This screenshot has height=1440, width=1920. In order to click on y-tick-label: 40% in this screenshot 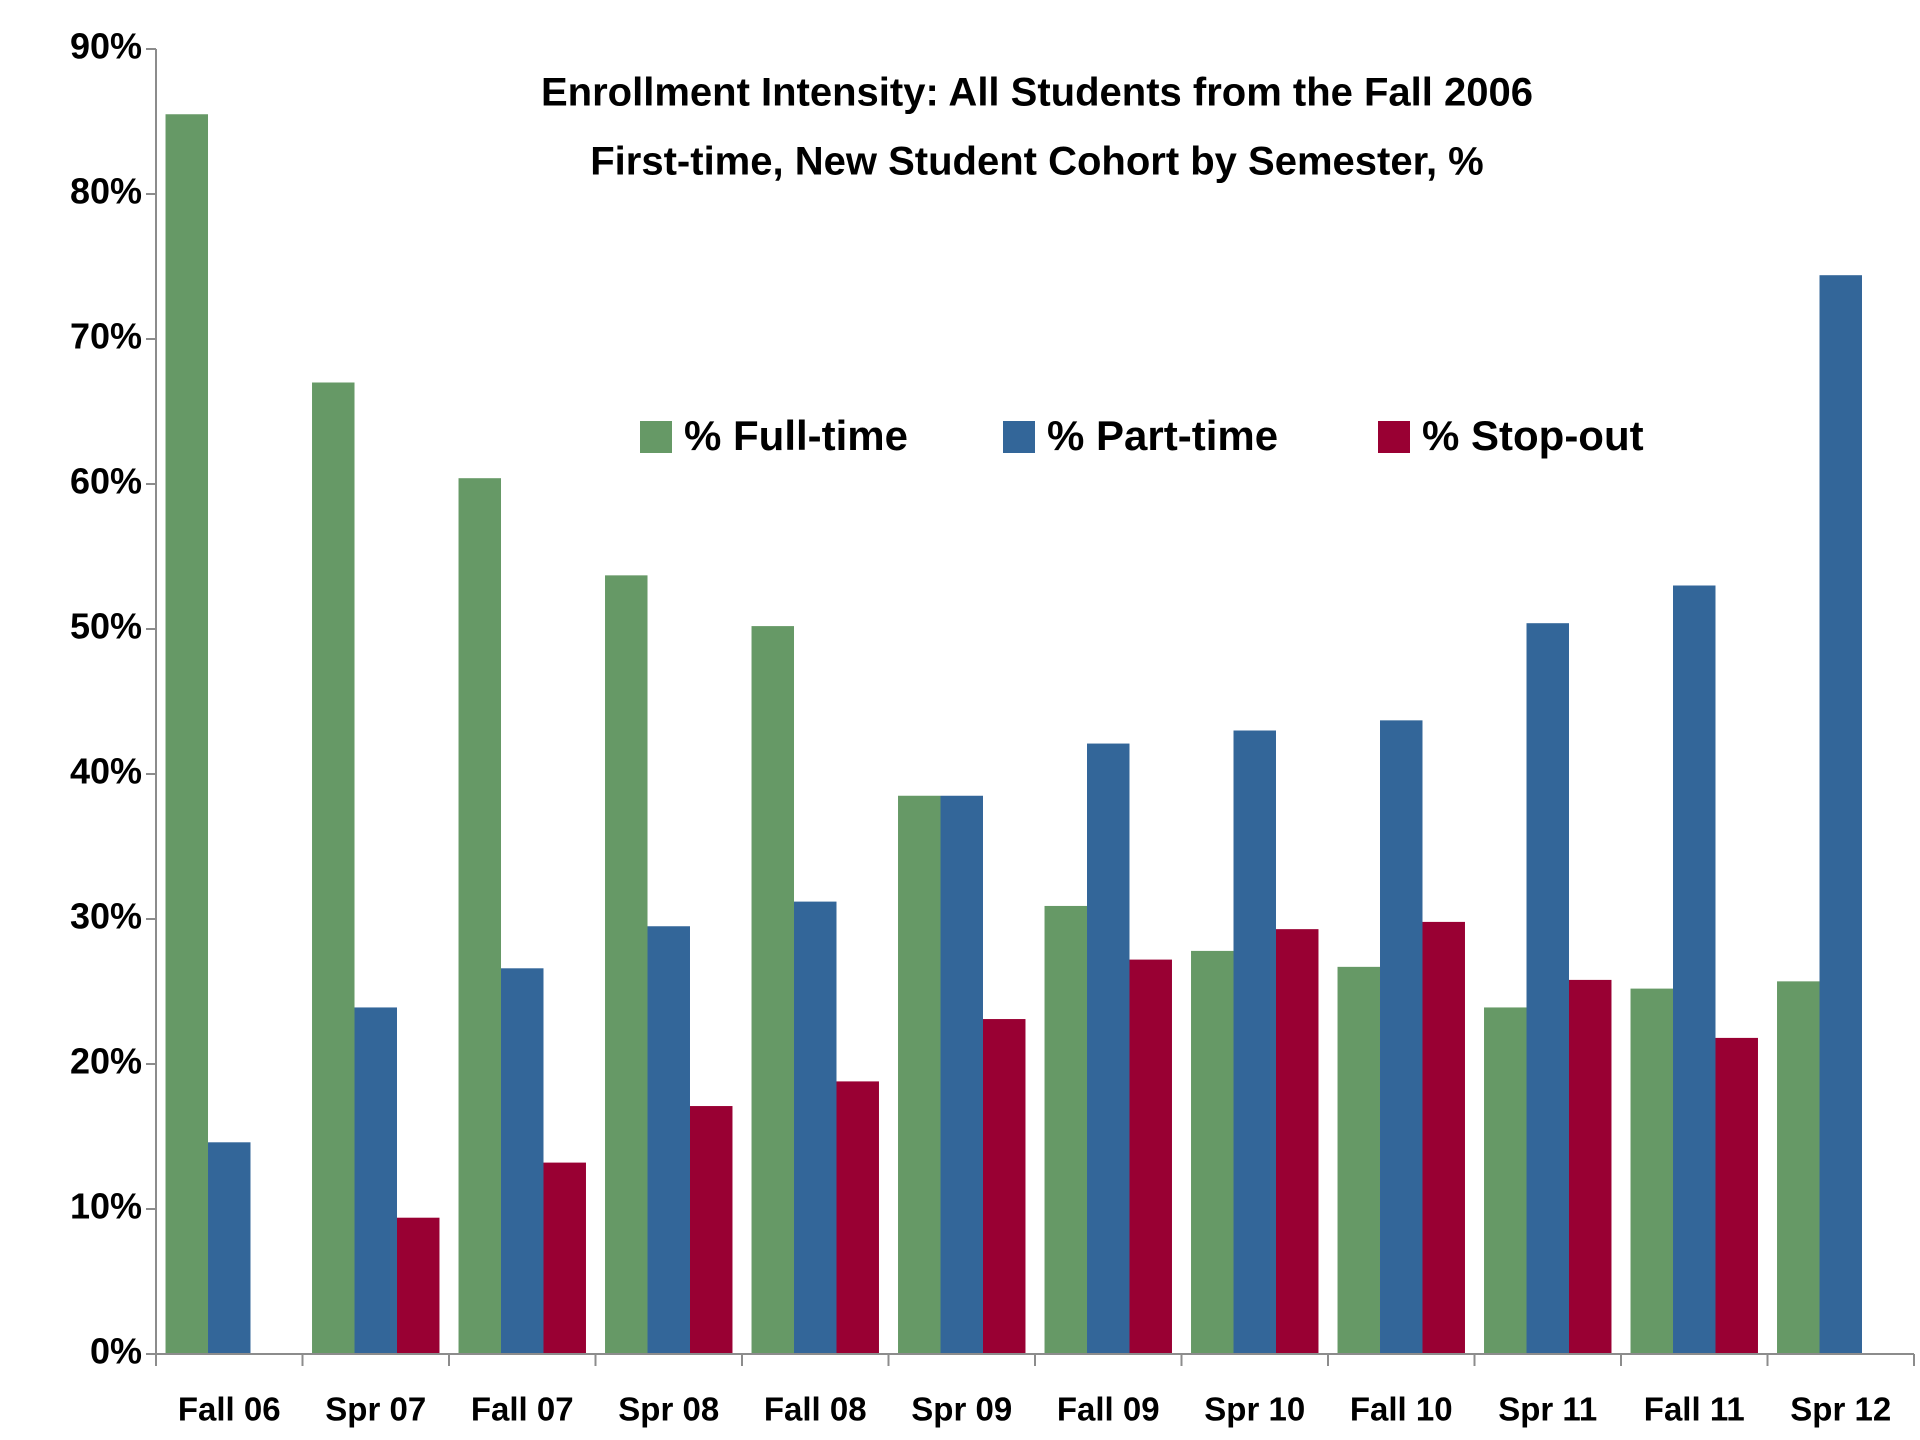, I will do `click(106, 771)`.